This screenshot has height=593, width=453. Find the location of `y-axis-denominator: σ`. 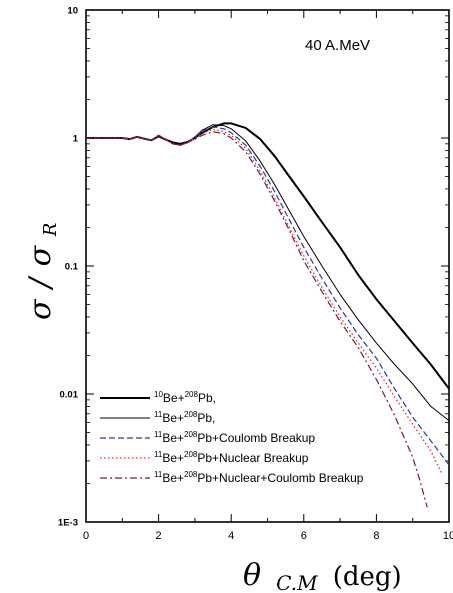

y-axis-denominator: σ is located at coordinates (40, 255).